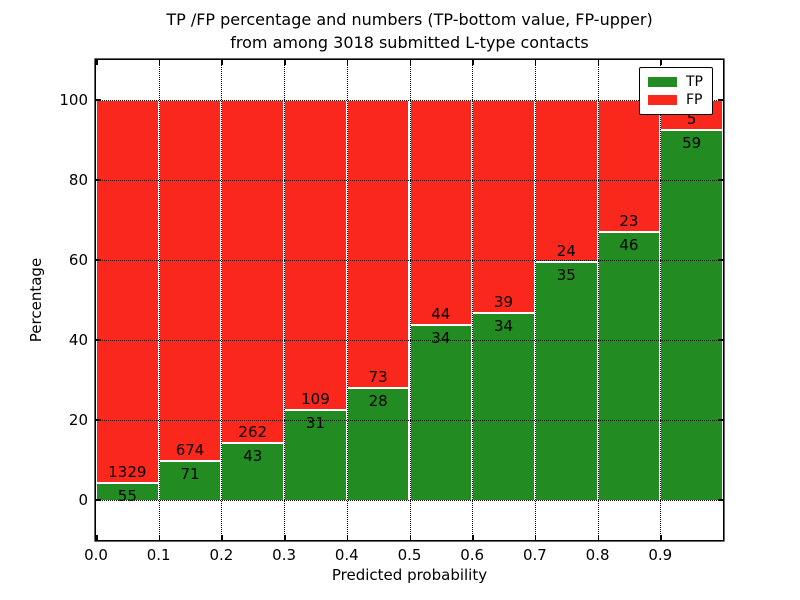 This screenshot has width=800, height=600. What do you see at coordinates (127, 472) in the screenshot?
I see `bar-fp-count-label: 1329` at bounding box center [127, 472].